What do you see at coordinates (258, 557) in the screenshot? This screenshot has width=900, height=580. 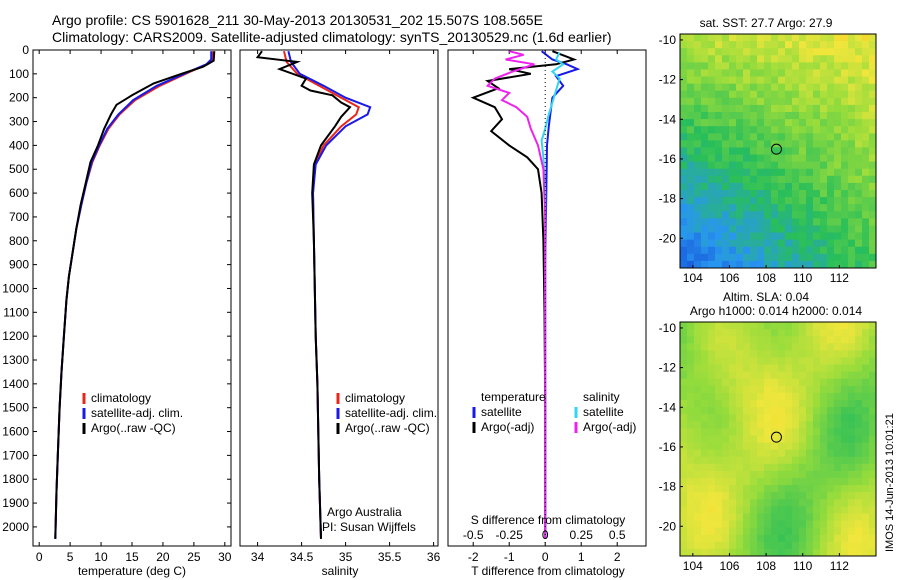 I see `x-tick-label: 34` at bounding box center [258, 557].